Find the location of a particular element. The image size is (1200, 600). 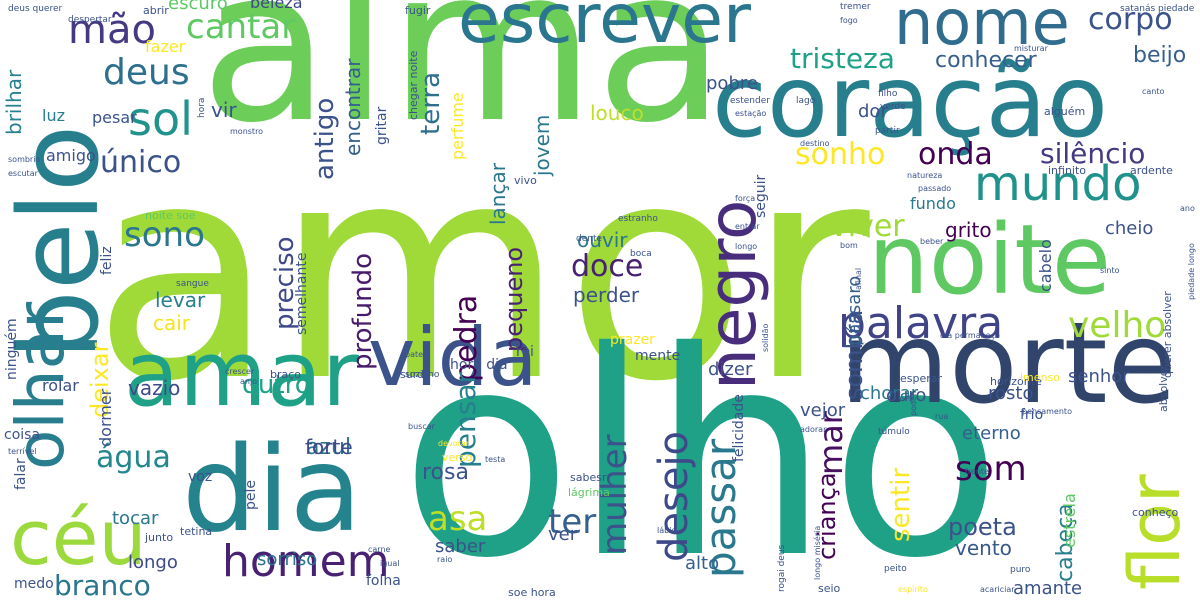

word-cloud-word: estender is located at coordinates (750, 101).